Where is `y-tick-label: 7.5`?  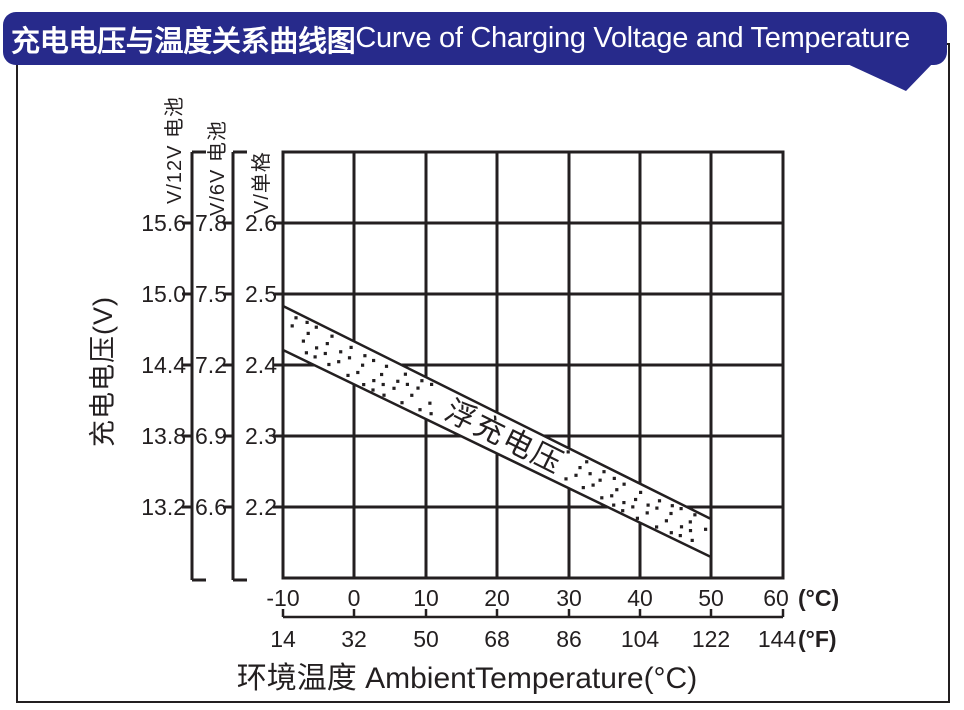
y-tick-label: 7.5 is located at coordinates (211, 294).